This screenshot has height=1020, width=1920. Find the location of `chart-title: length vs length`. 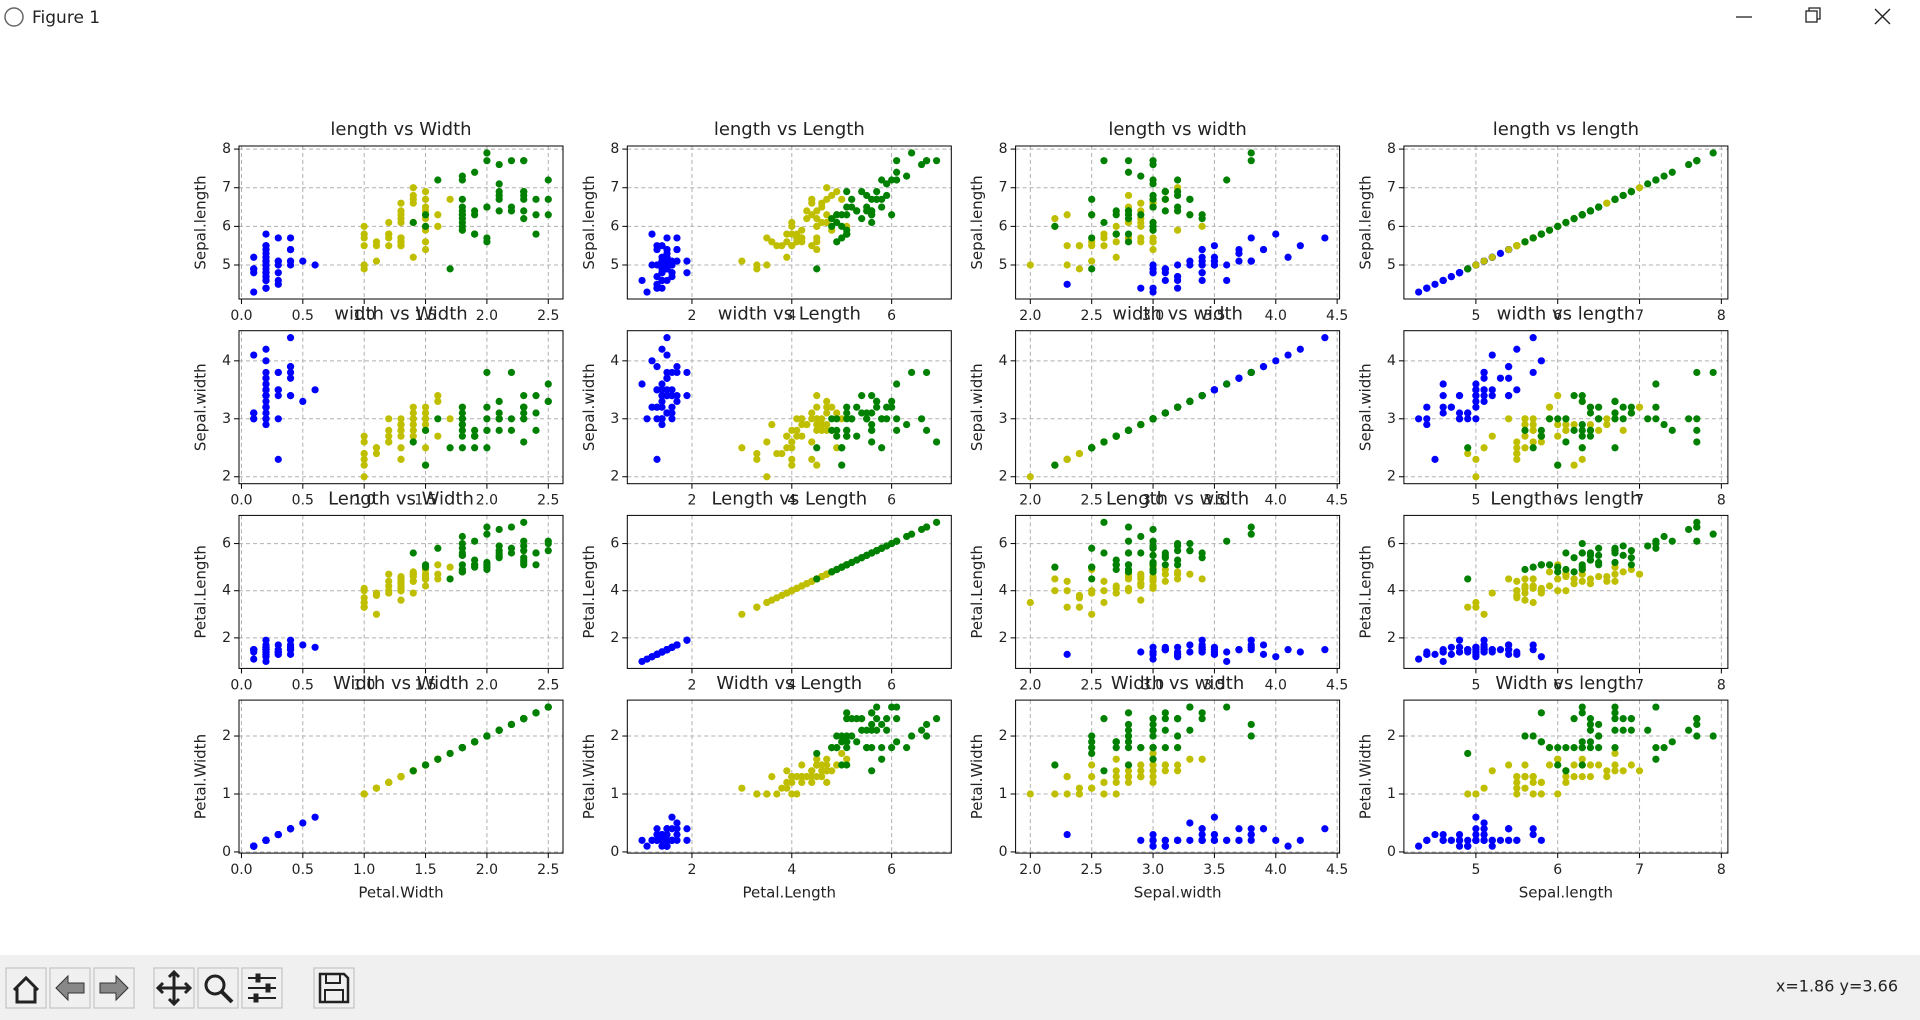

chart-title: length vs length is located at coordinates (1566, 129).